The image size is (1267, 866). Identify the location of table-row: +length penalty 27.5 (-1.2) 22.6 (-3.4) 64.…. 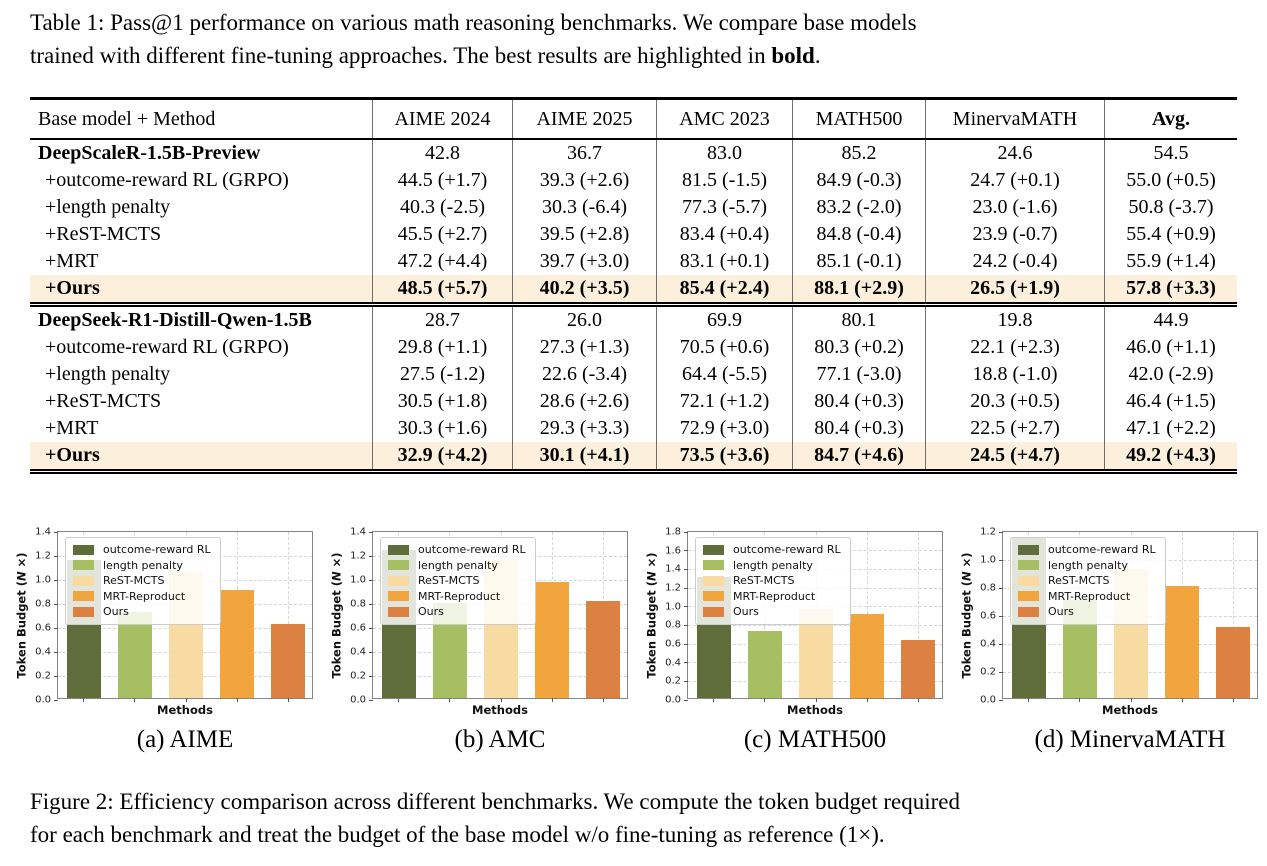
(633, 374).